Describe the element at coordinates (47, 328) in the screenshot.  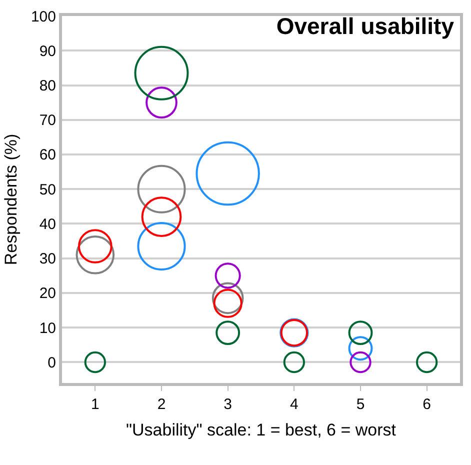
I see `y-tick-label: 10` at that location.